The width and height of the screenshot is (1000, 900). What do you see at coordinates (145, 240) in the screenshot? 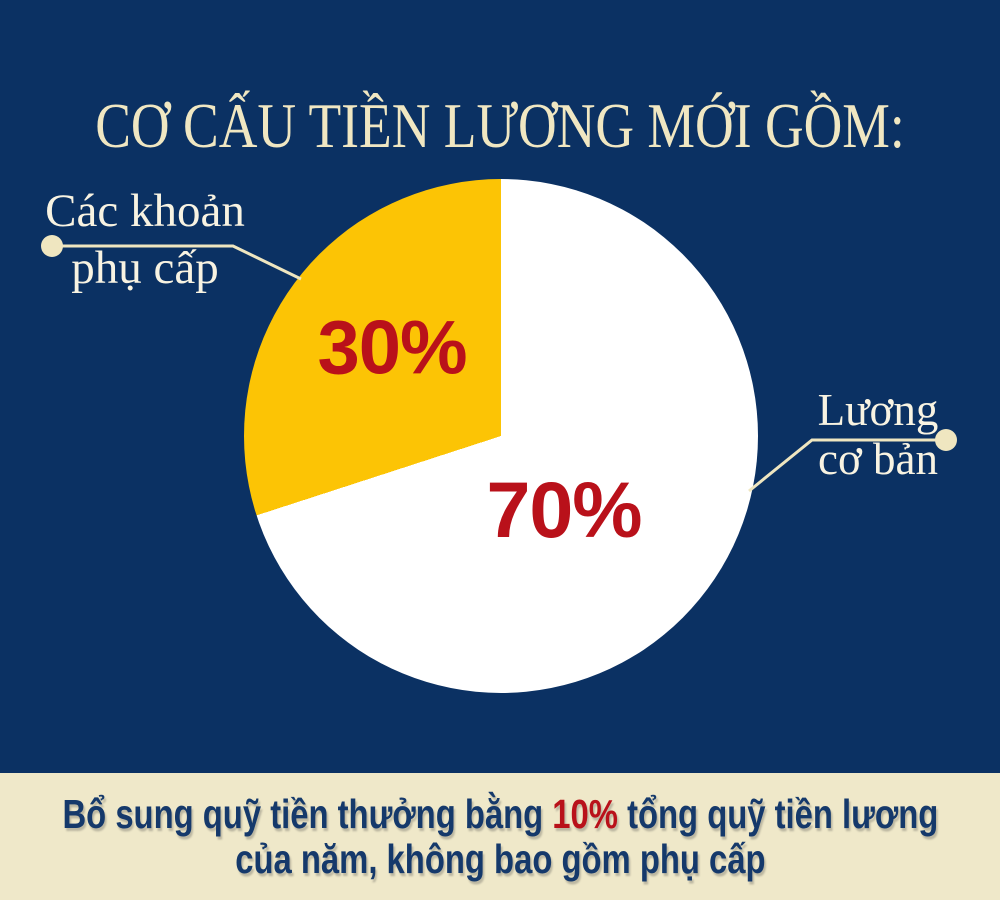
I see `label-allowances: Các khoản phụ cấp` at bounding box center [145, 240].